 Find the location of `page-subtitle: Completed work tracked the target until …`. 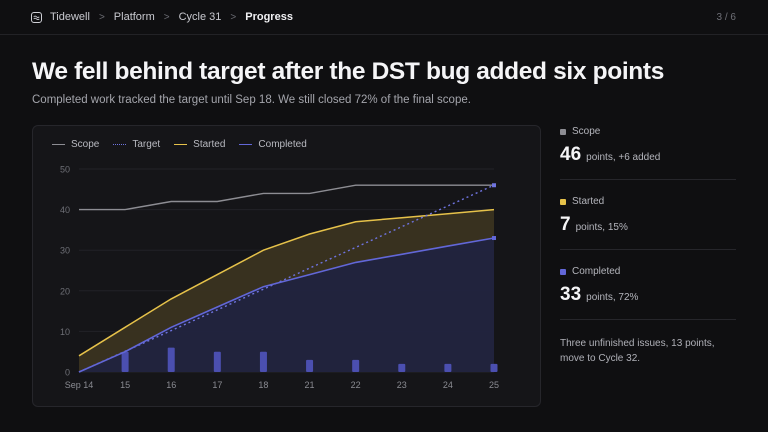

page-subtitle: Completed work tracked the target until … is located at coordinates (251, 100).